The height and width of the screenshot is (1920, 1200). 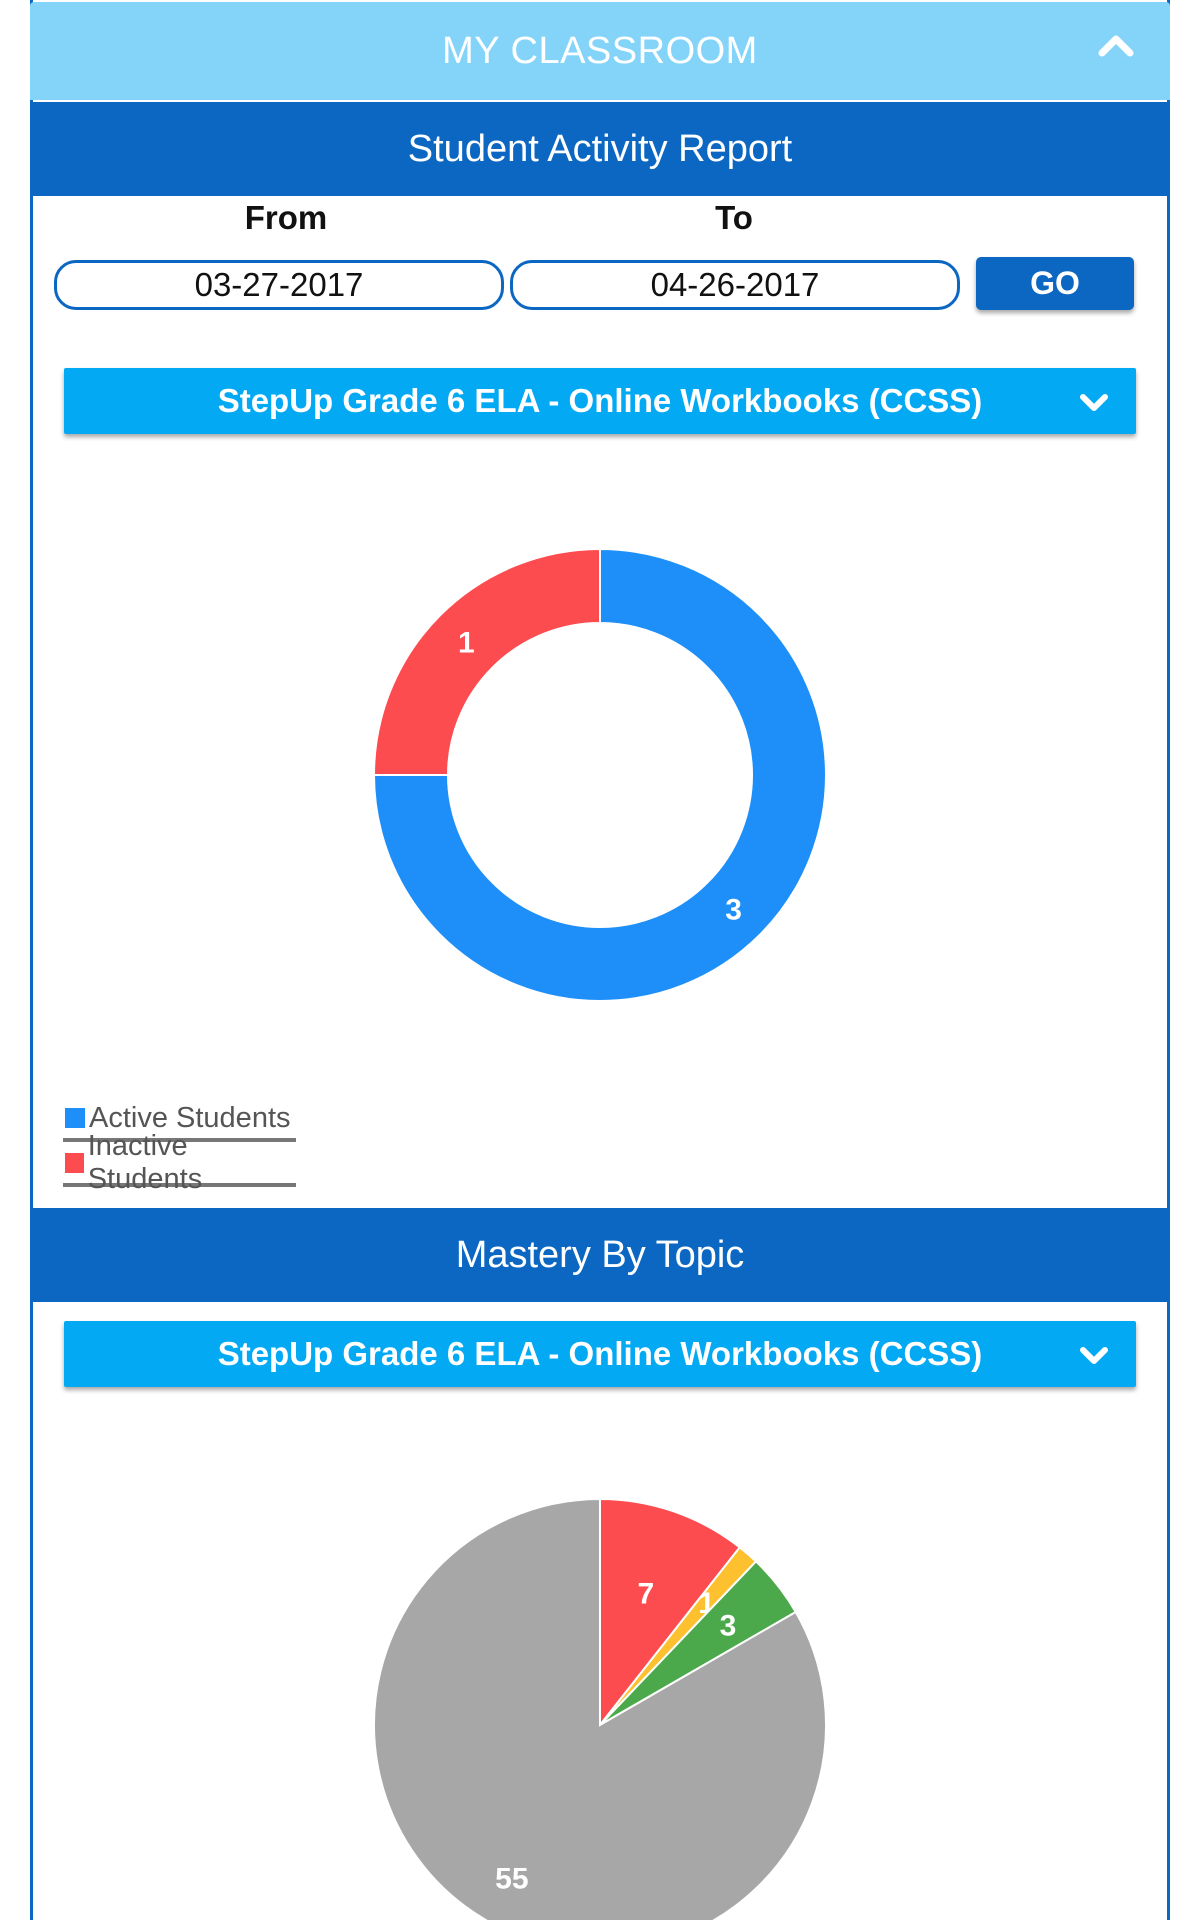 I want to click on legend-label-active: Active Students, so click(x=190, y=1117).